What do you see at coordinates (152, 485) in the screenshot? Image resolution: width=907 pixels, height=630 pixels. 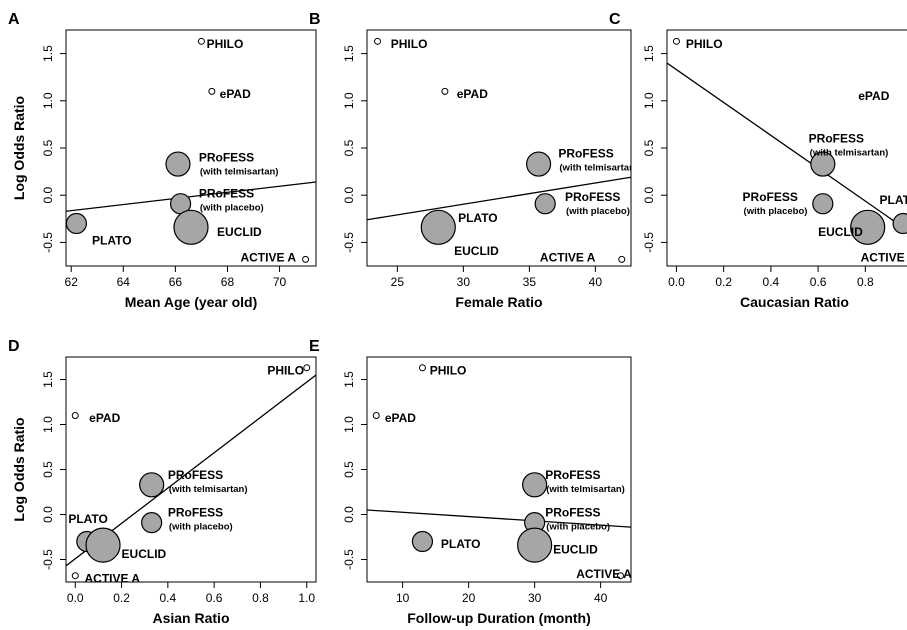 I see `bubble-profess-with-telmisartan-d` at bounding box center [152, 485].